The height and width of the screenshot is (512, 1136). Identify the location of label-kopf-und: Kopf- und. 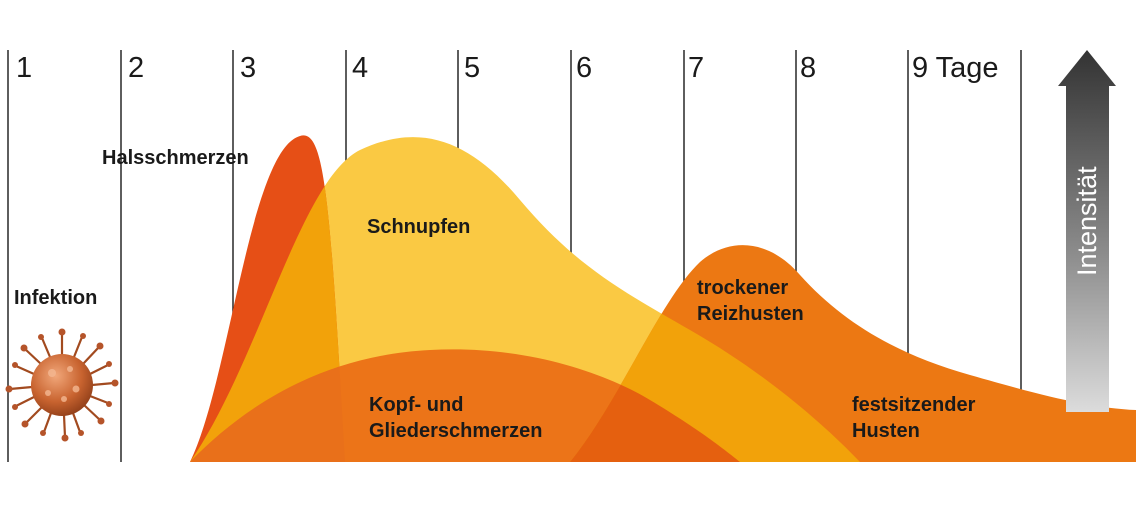
(416, 405).